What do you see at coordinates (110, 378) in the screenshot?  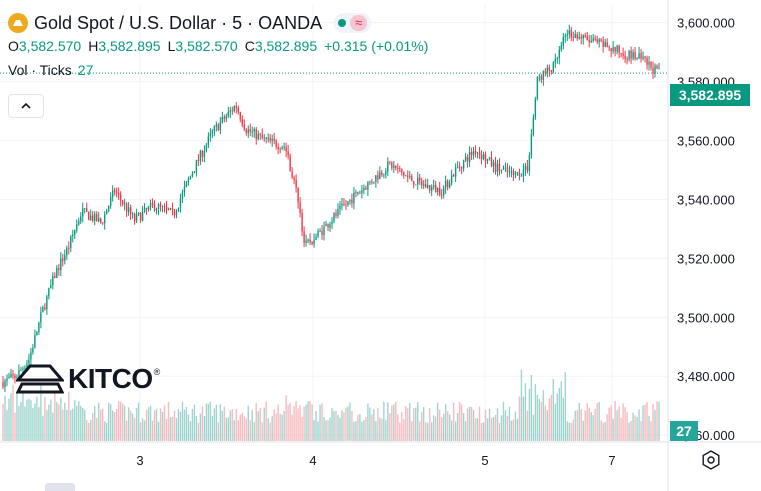 I see `kitco-wordmark: KITCO` at bounding box center [110, 378].